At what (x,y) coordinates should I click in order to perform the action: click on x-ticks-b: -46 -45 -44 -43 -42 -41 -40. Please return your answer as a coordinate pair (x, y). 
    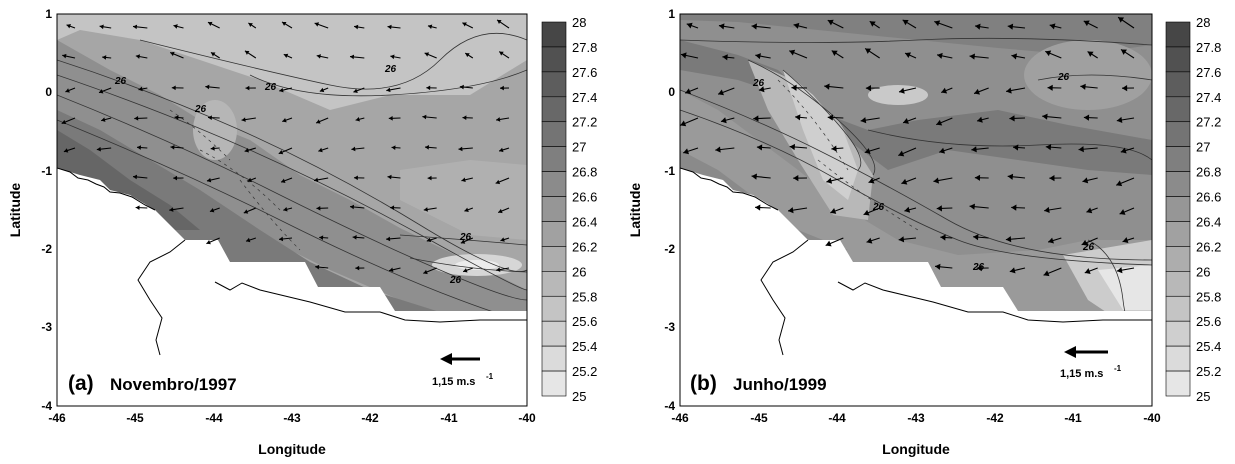
    Looking at the image, I should click on (916, 418).